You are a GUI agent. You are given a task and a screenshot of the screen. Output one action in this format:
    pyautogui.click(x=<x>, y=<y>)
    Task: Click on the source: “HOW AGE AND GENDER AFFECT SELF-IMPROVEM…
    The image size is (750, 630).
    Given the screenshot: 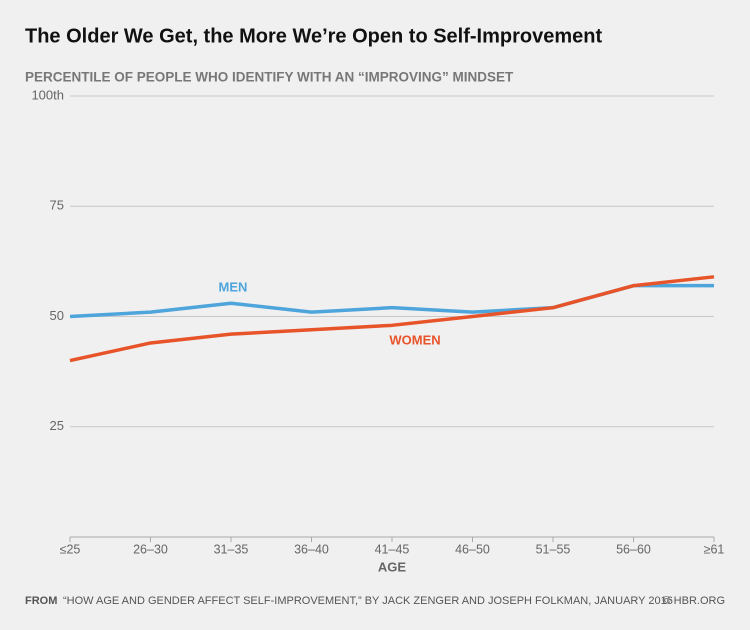 What is the action you would take?
    pyautogui.click(x=368, y=601)
    